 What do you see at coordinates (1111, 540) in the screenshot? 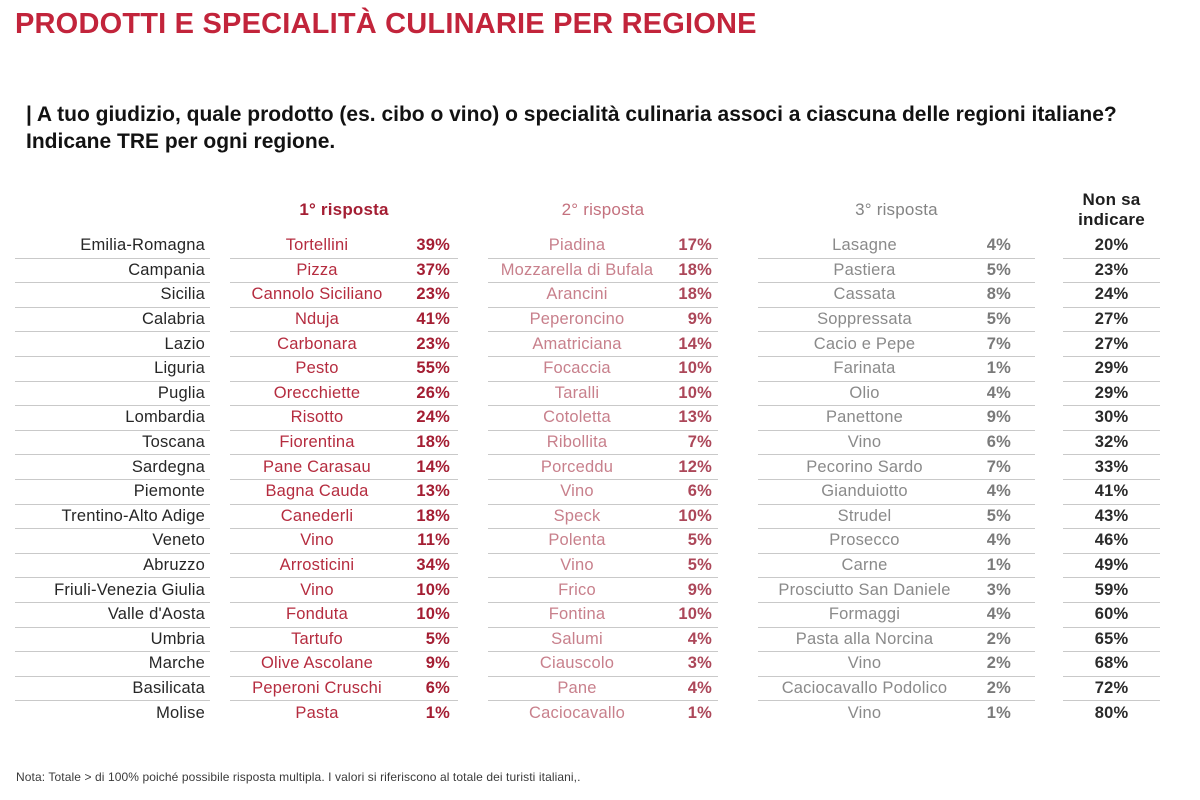
I see `percent-value: 46%` at bounding box center [1111, 540].